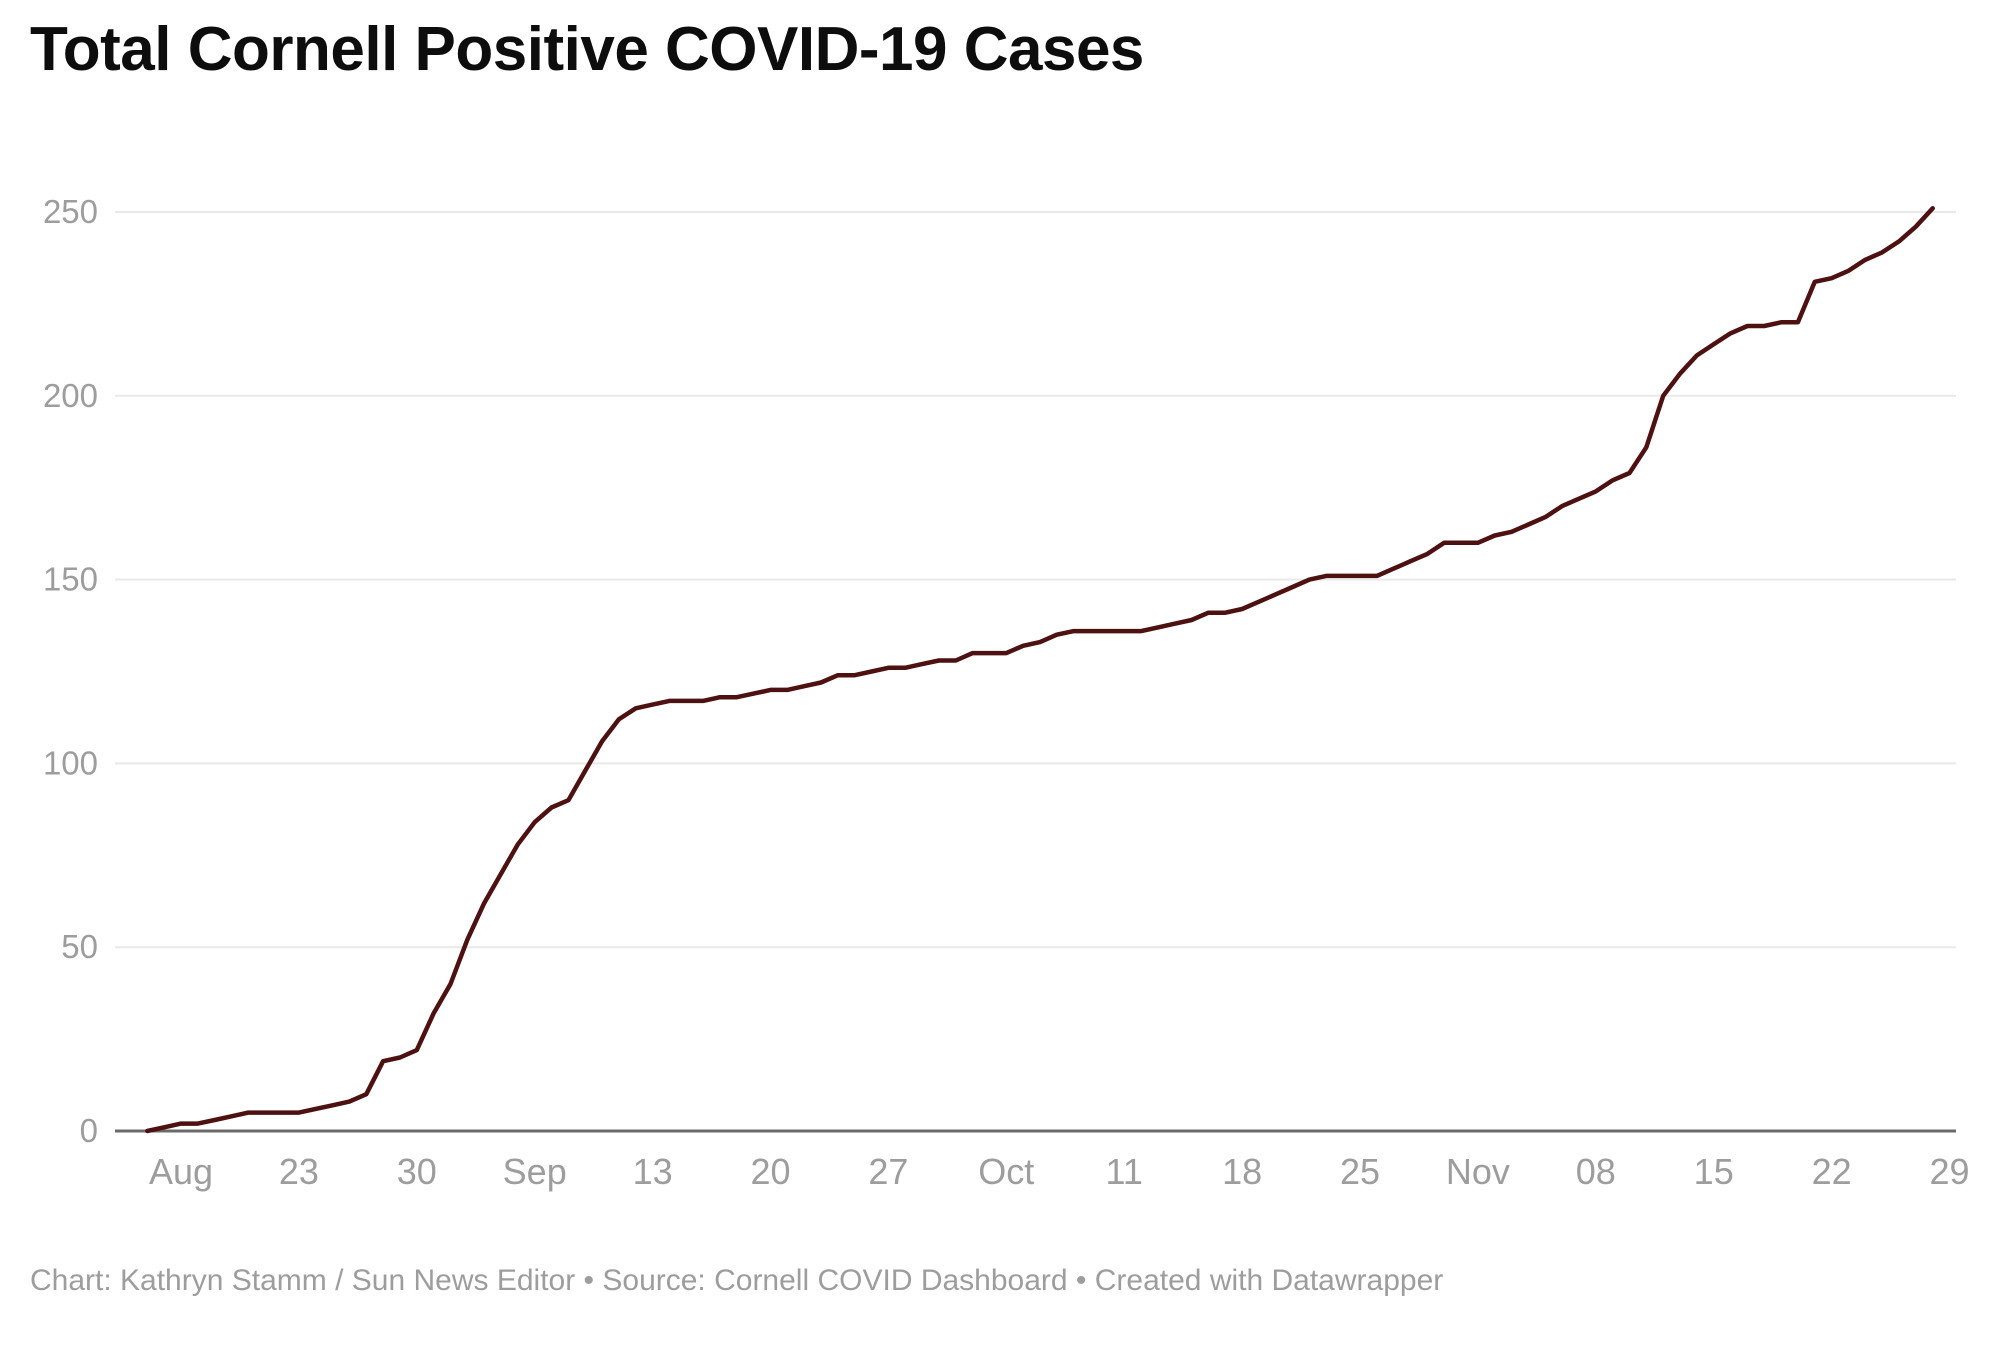 This screenshot has width=2000, height=1354. I want to click on x-tick-label-22: 22, so click(1832, 1171).